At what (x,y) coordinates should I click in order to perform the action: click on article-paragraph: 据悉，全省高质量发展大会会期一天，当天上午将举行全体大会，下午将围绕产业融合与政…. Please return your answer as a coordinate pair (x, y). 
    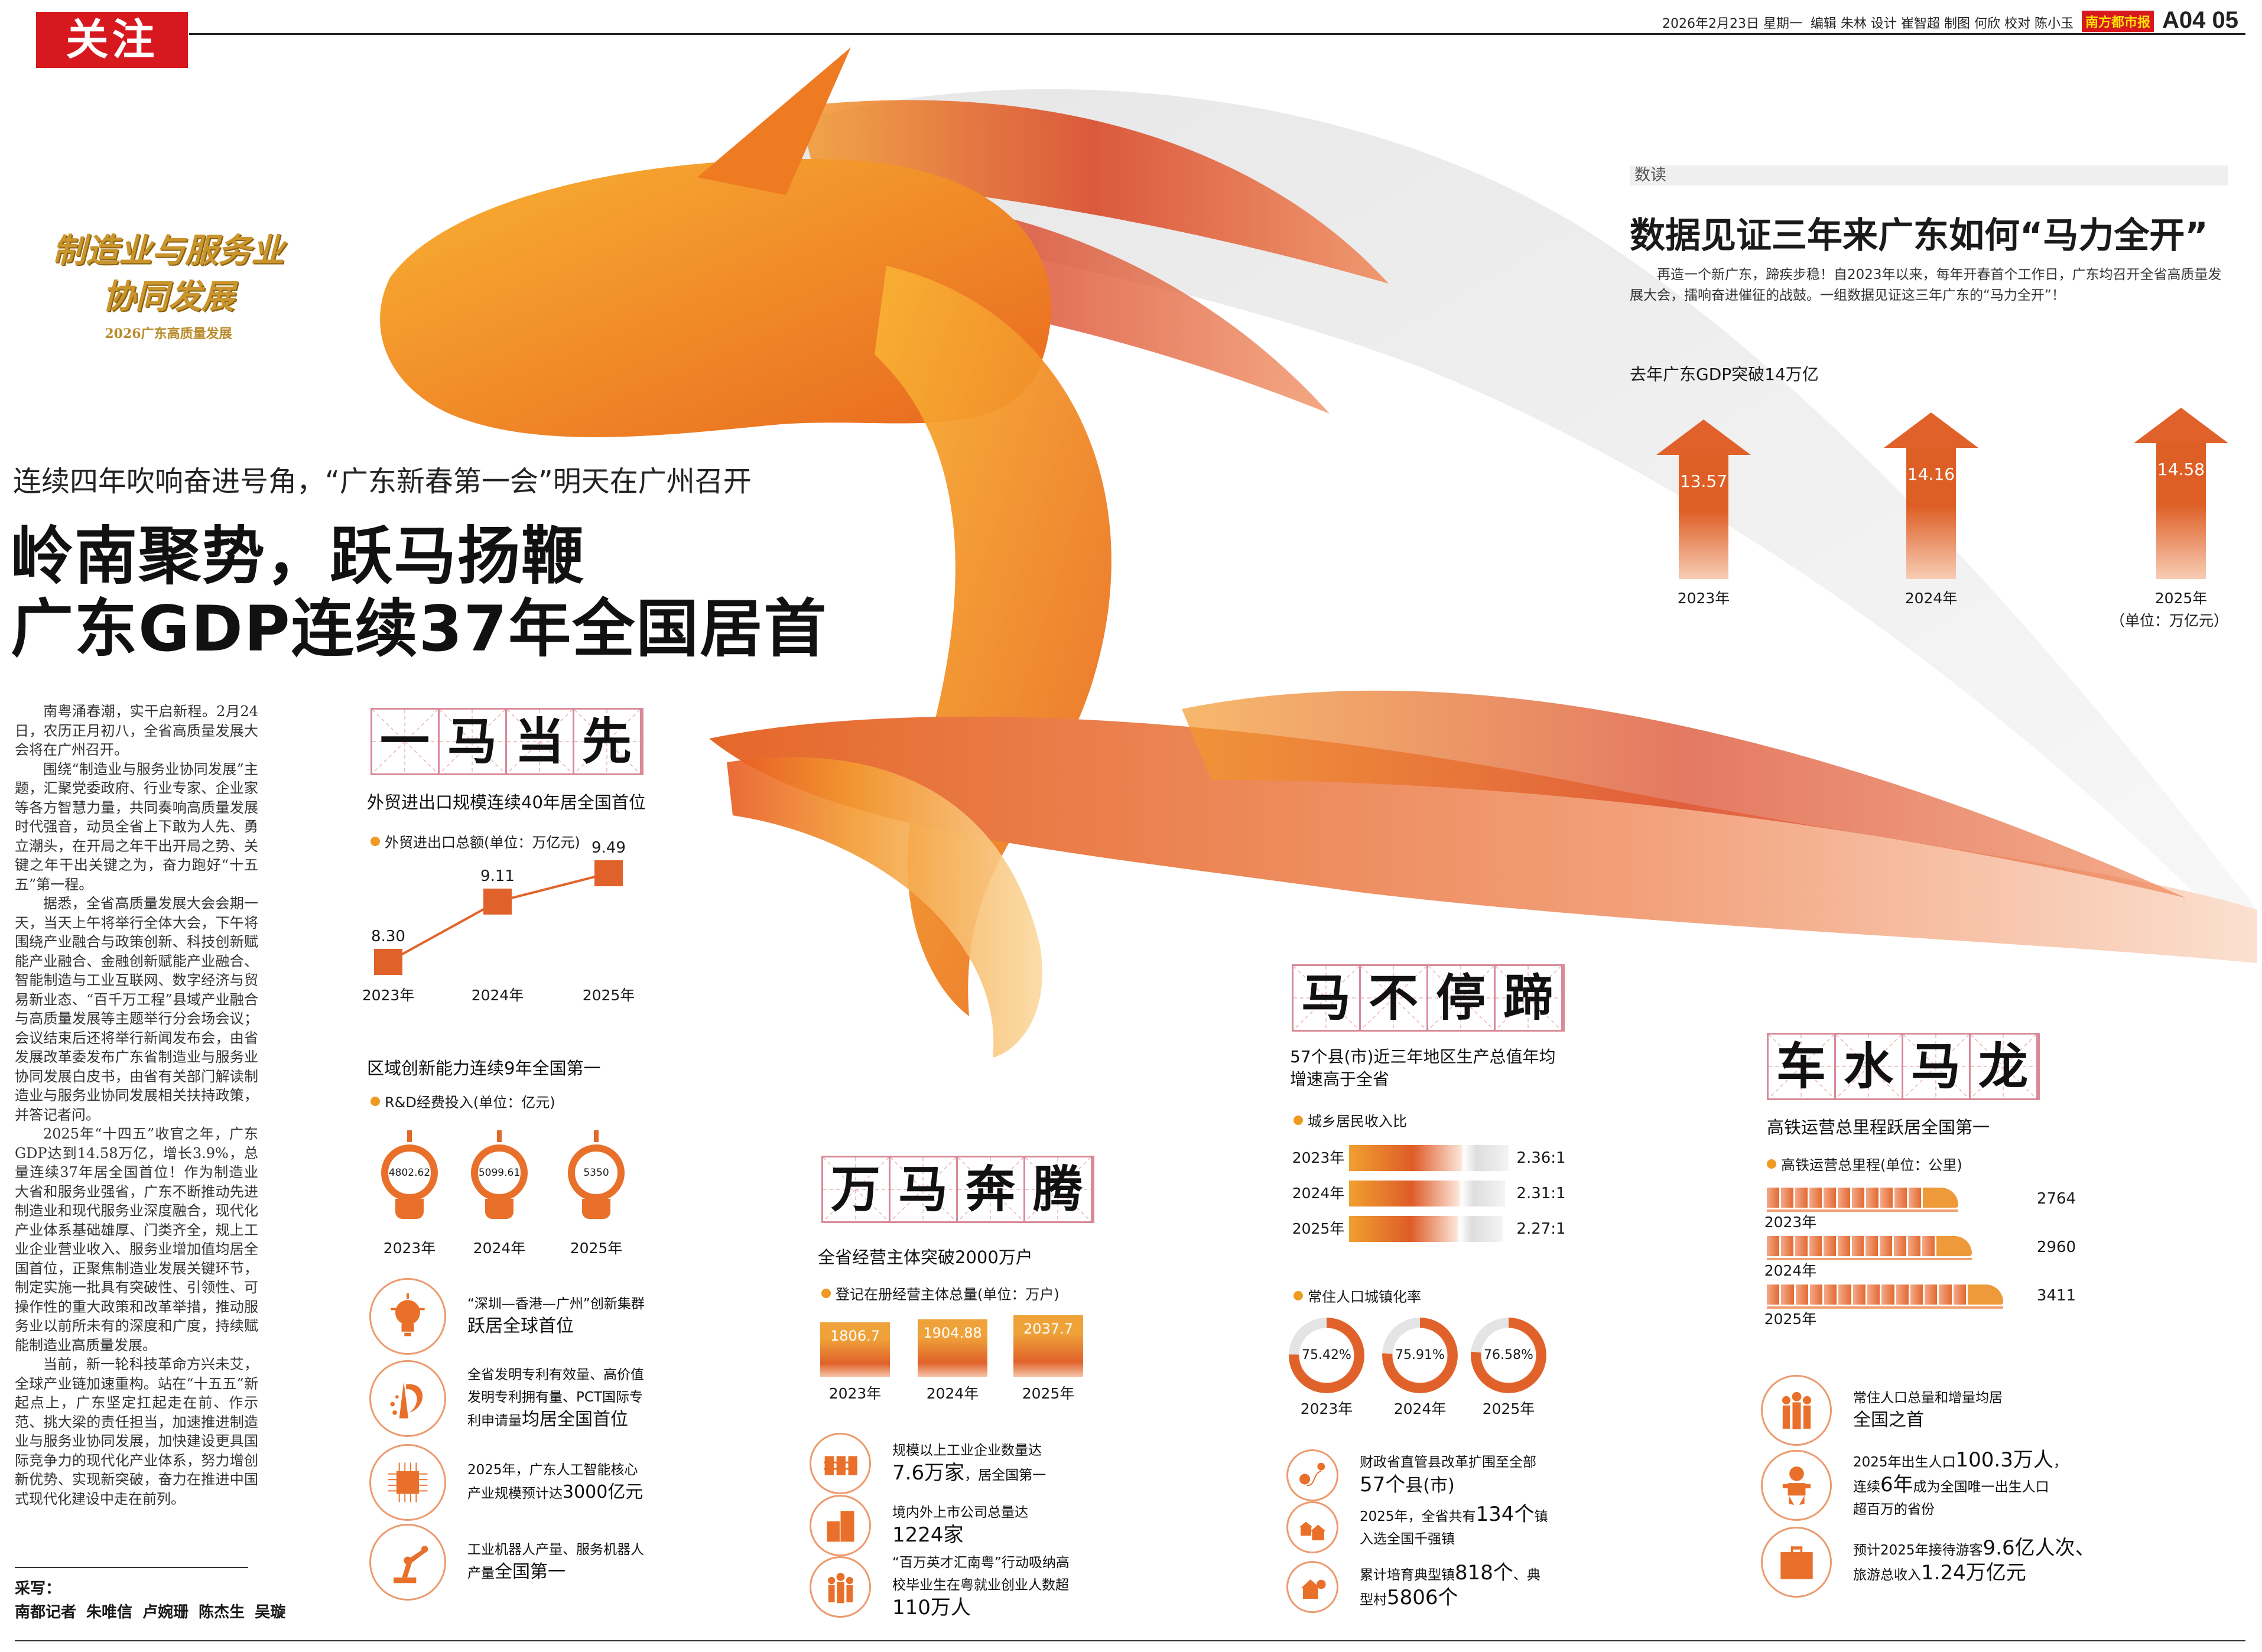
    Looking at the image, I should click on (136, 1009).